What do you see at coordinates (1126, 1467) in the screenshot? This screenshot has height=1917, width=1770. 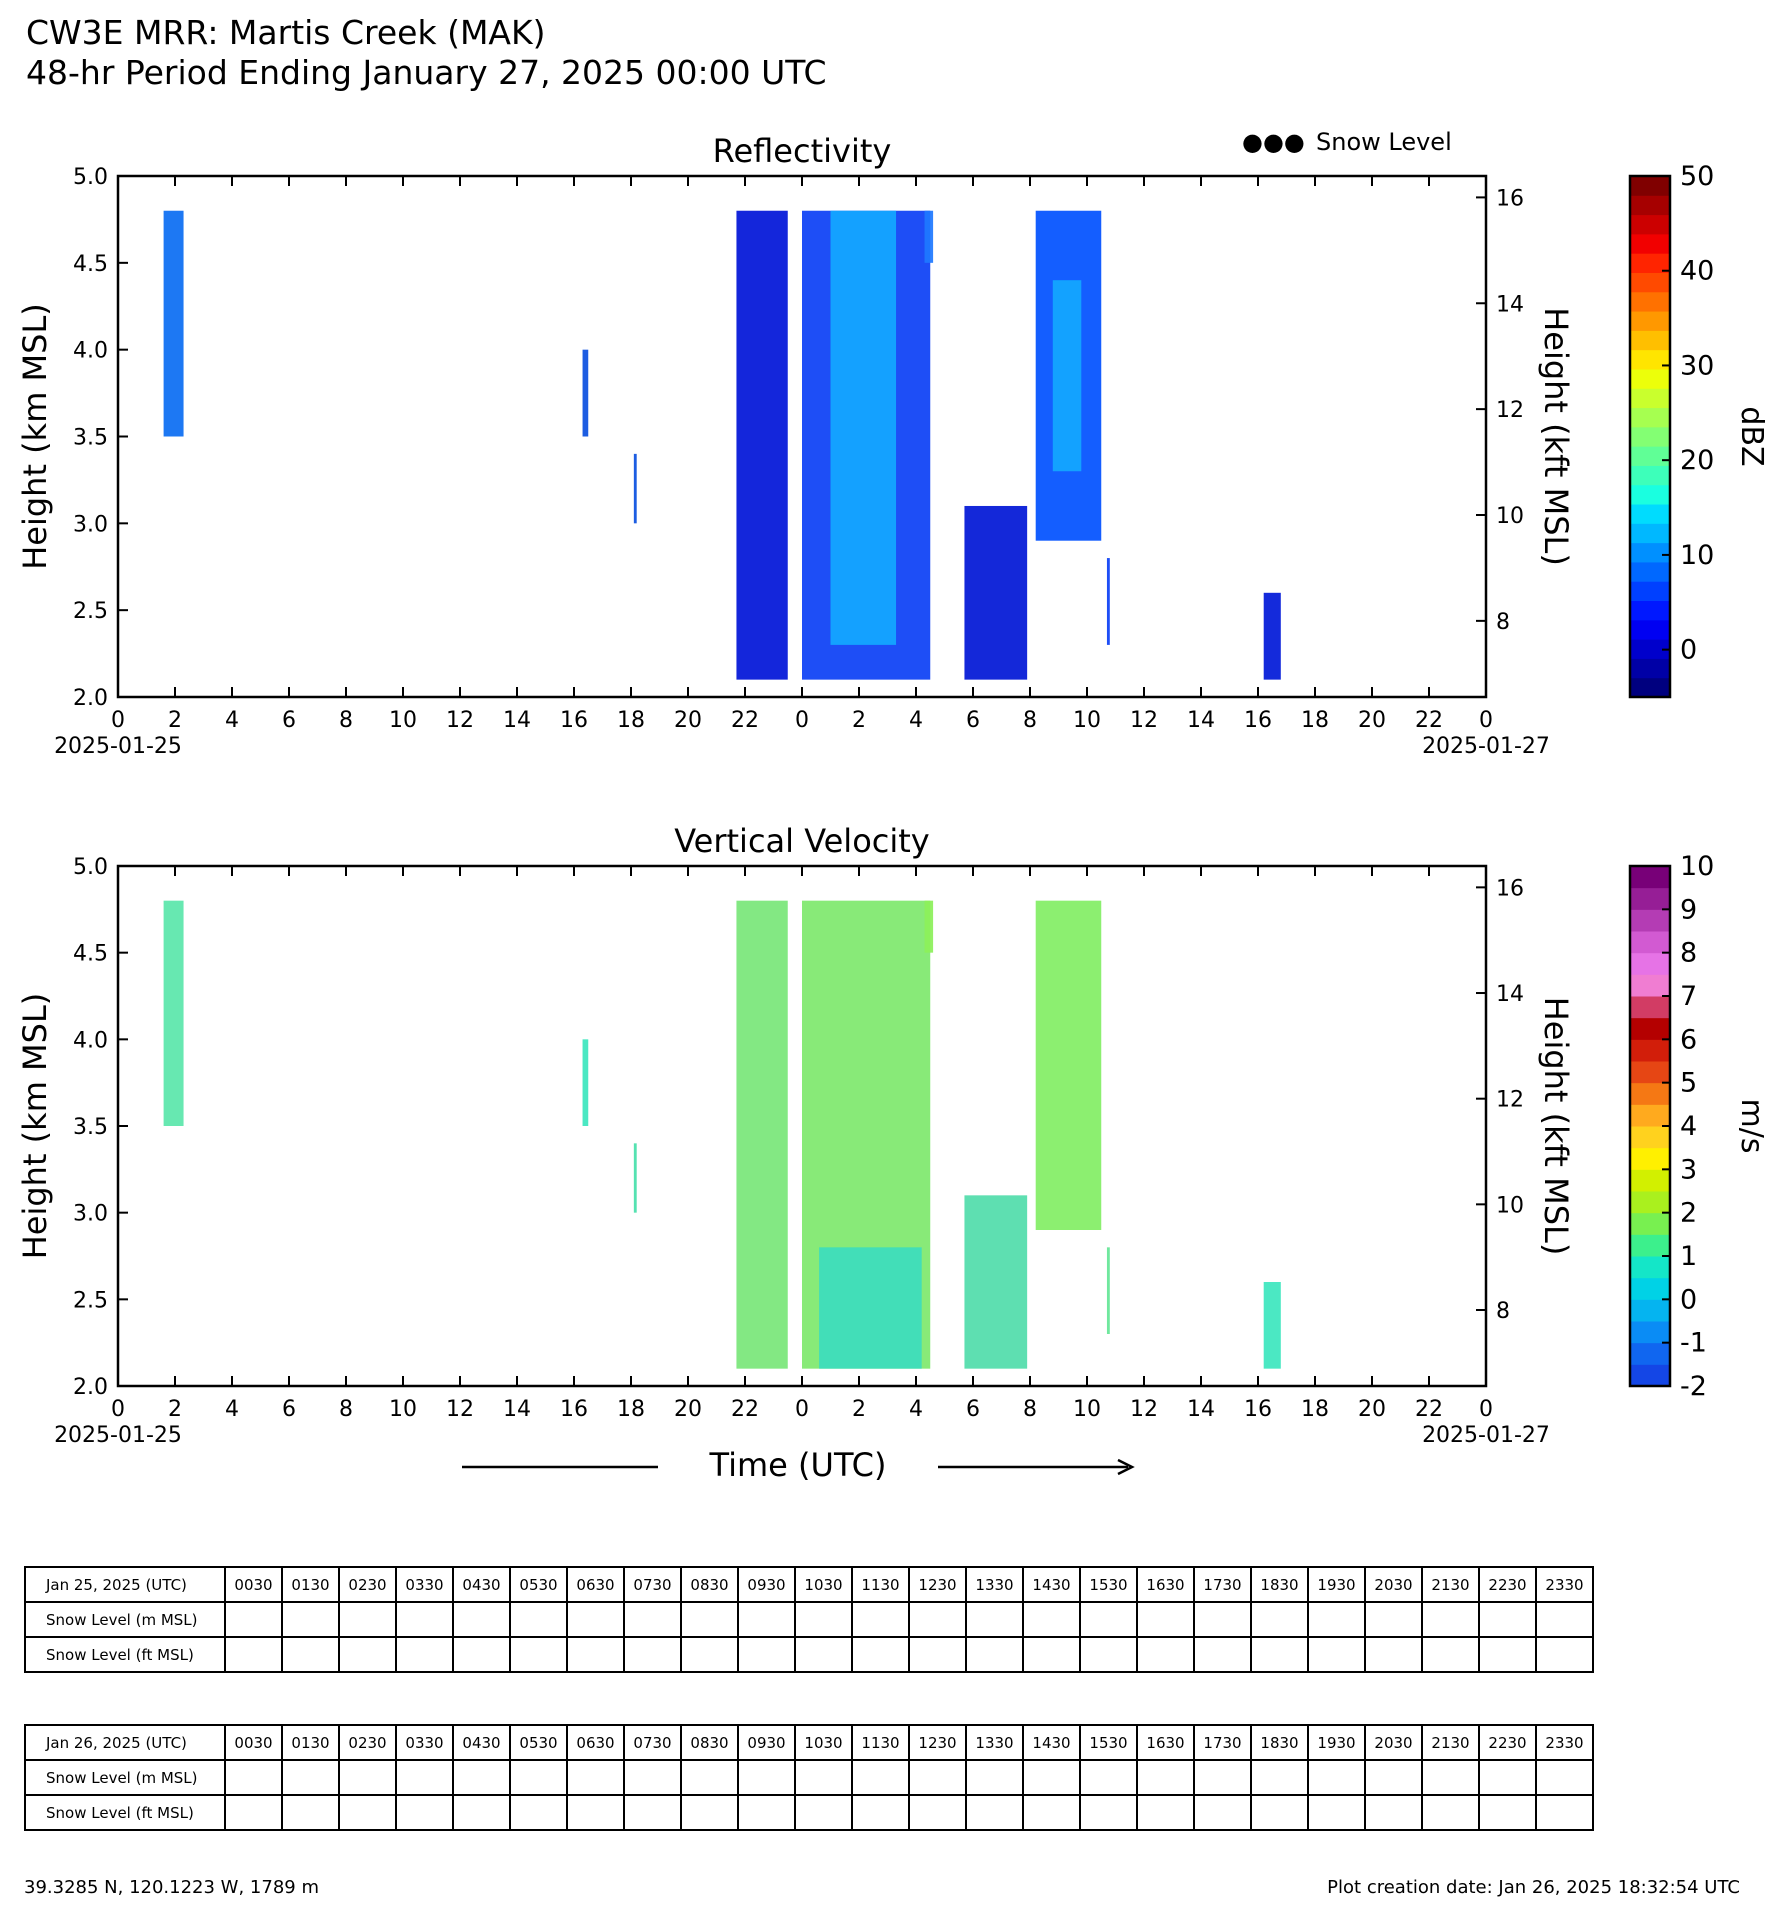 I see `arrow-right-icon` at bounding box center [1126, 1467].